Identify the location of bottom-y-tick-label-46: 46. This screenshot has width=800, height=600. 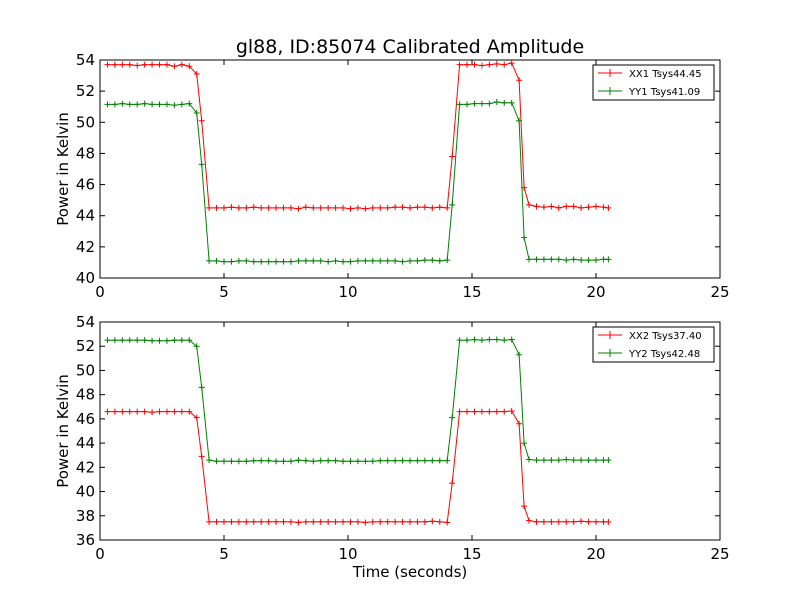
(85, 419).